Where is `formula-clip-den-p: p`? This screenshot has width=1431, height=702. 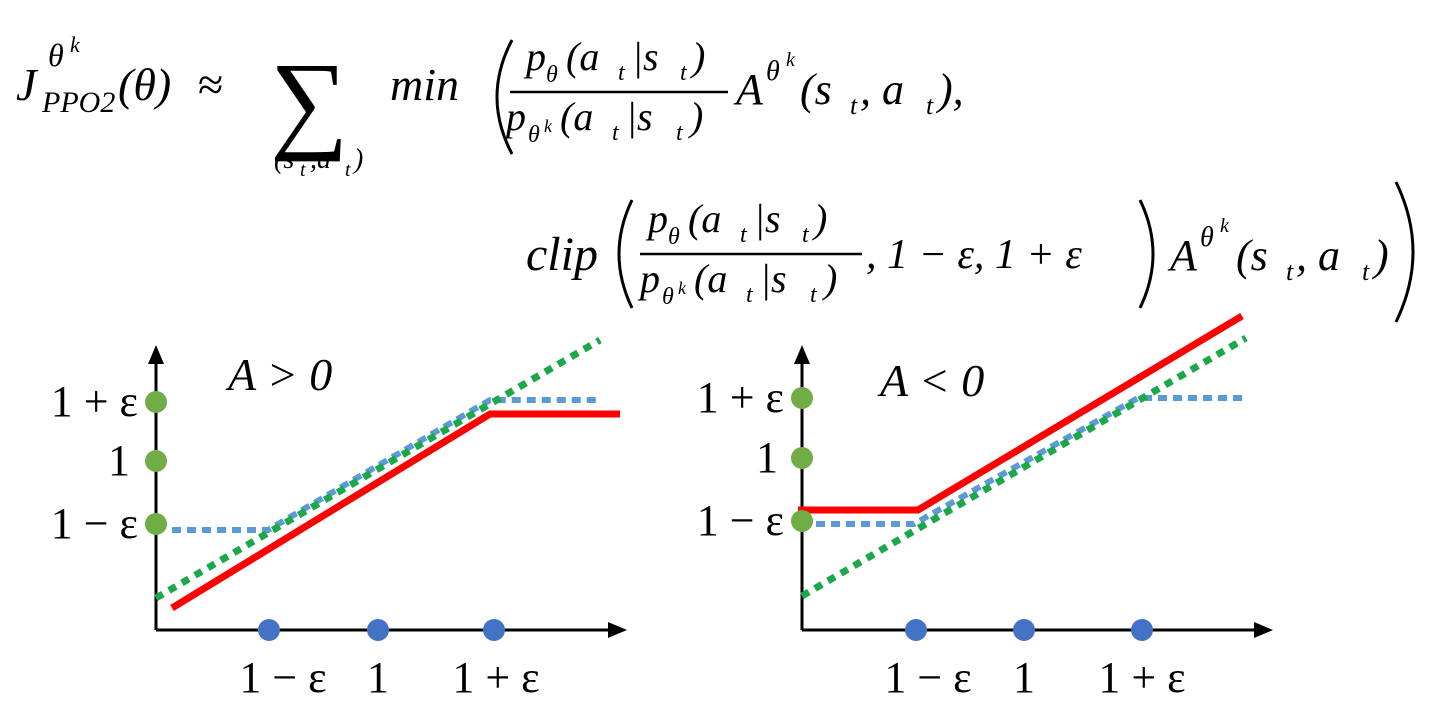 formula-clip-den-p: p is located at coordinates (648, 278).